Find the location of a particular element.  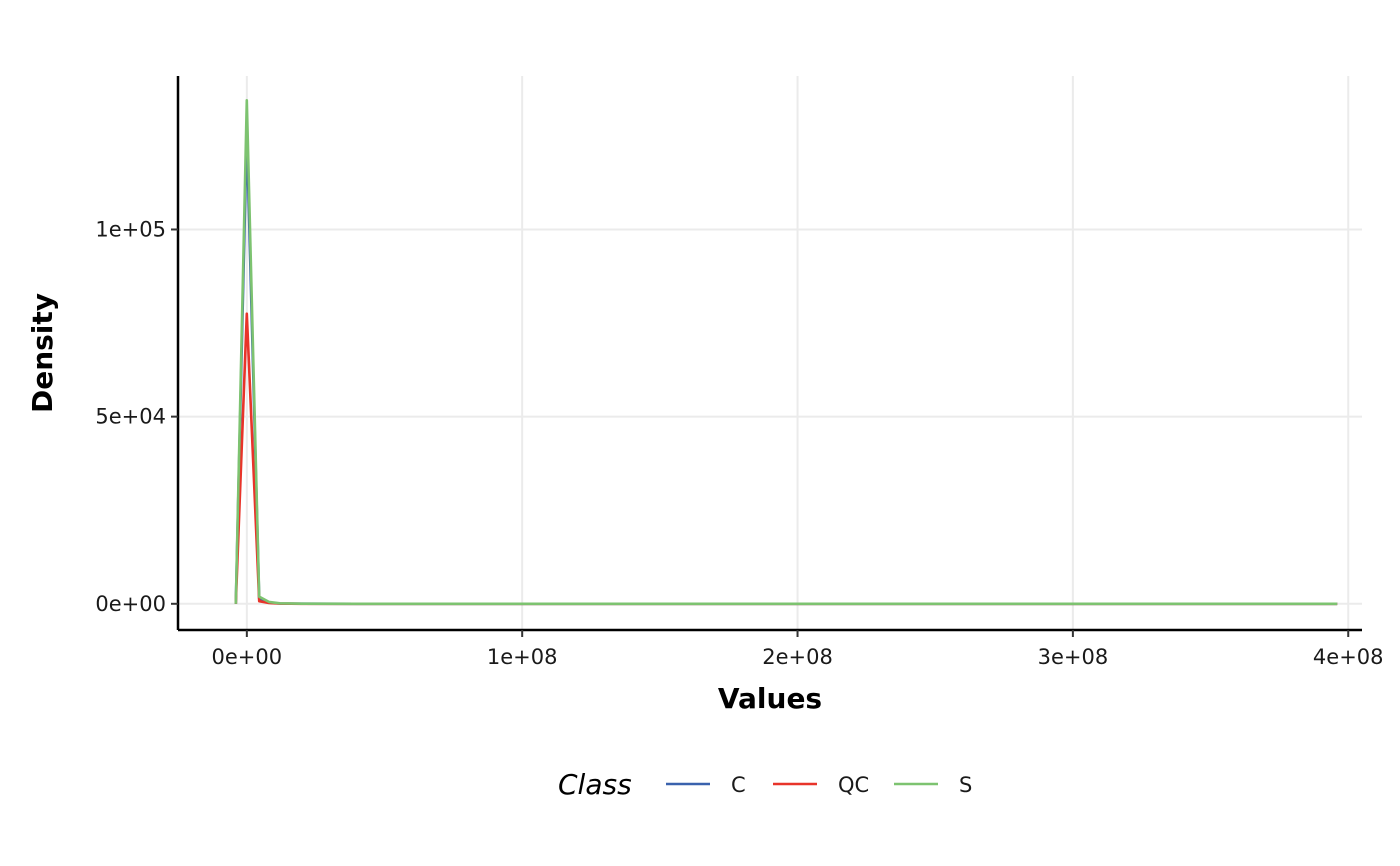

y-tick-label: 1e+05 is located at coordinates (130, 229).